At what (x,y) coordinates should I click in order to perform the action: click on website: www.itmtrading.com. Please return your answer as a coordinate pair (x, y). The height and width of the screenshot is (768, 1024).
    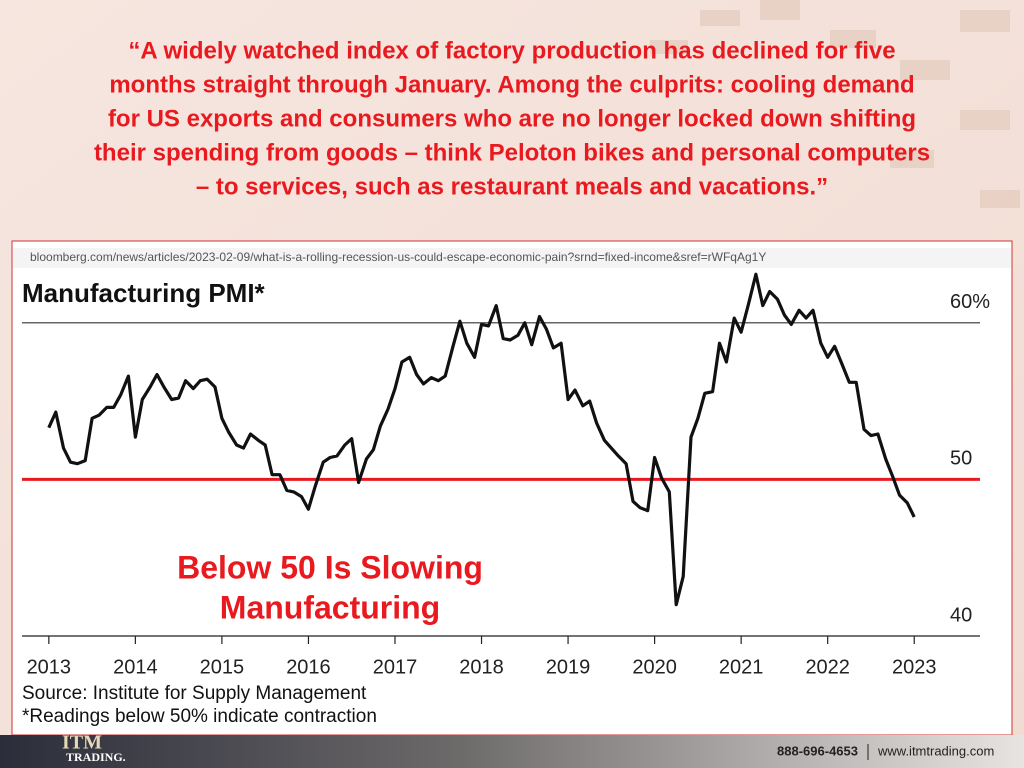
    Looking at the image, I should click on (935, 750).